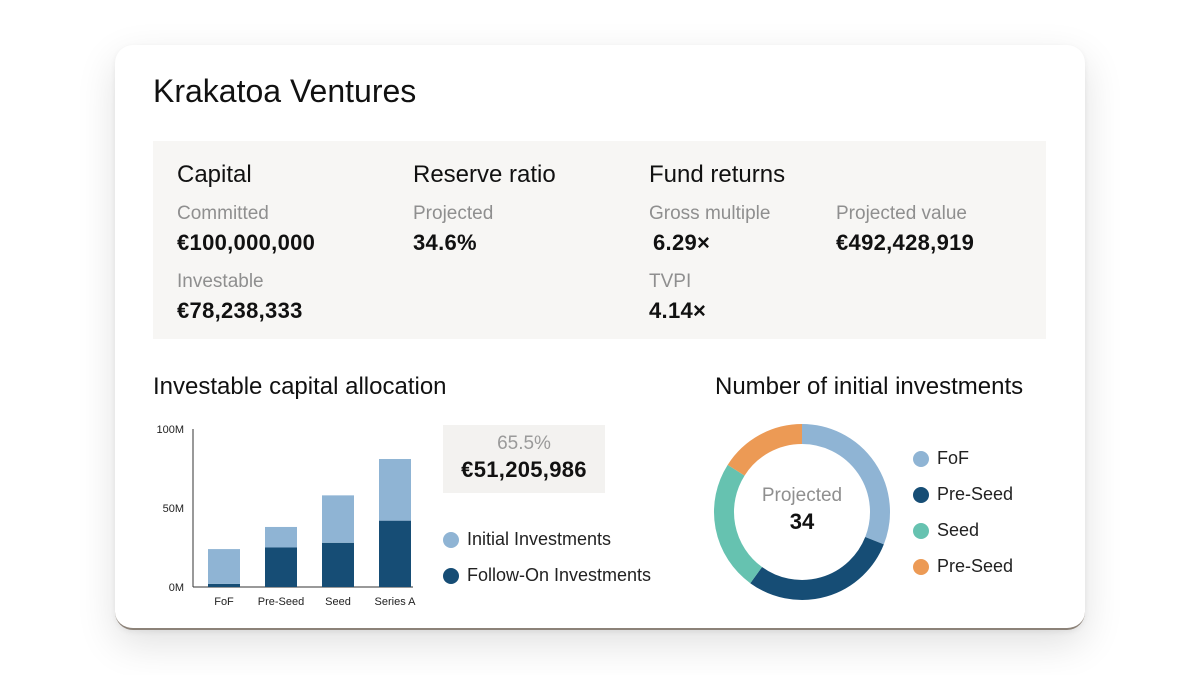 The image size is (1200, 675). I want to click on legend-follow-on-investments: Follow-On Investments, so click(547, 575).